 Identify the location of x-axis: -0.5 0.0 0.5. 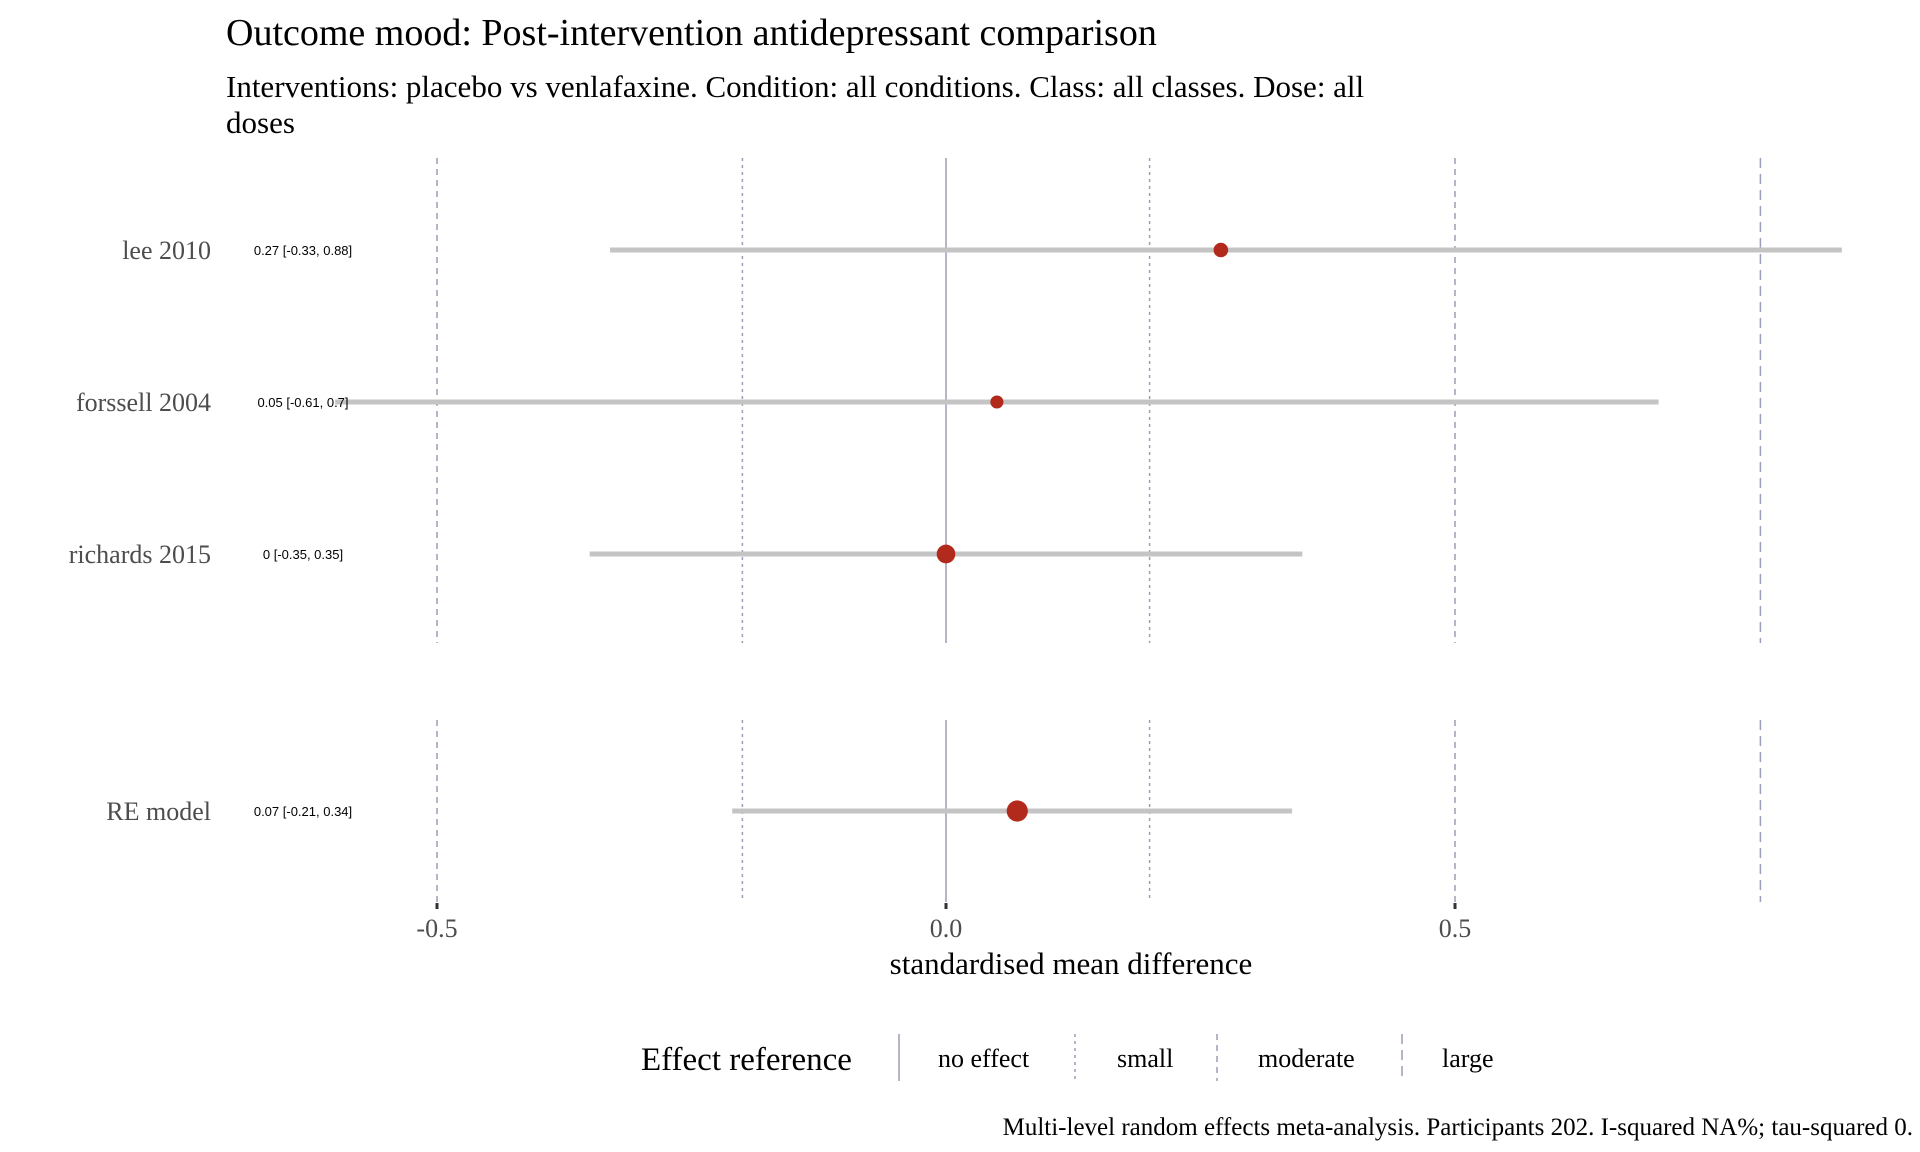
(943, 923).